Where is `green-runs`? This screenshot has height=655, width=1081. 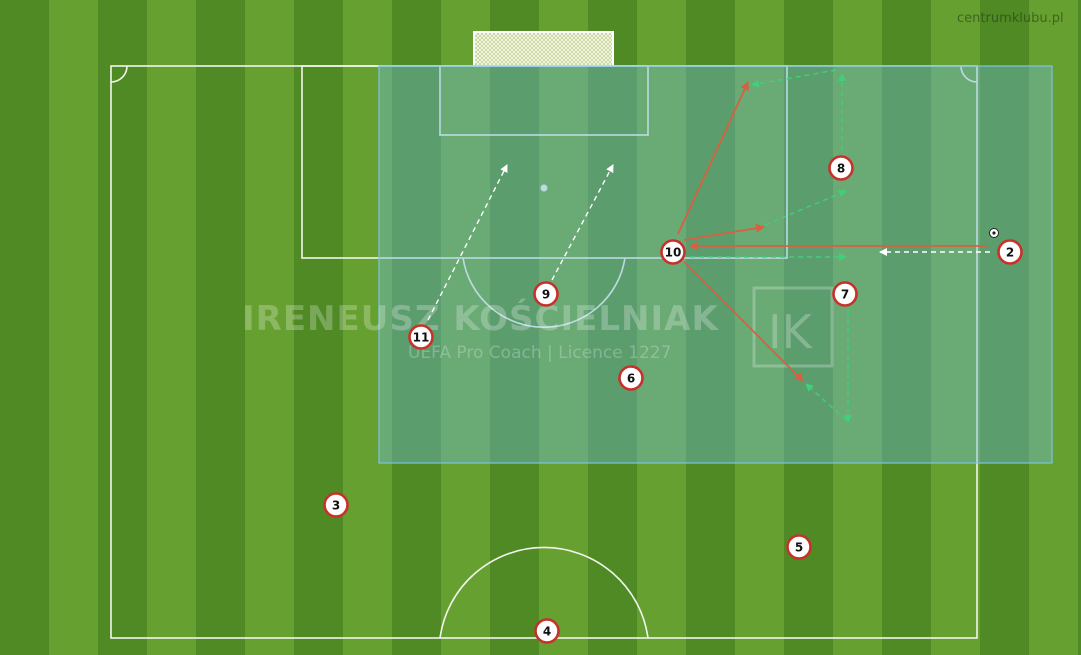
green-runs is located at coordinates (771, 246).